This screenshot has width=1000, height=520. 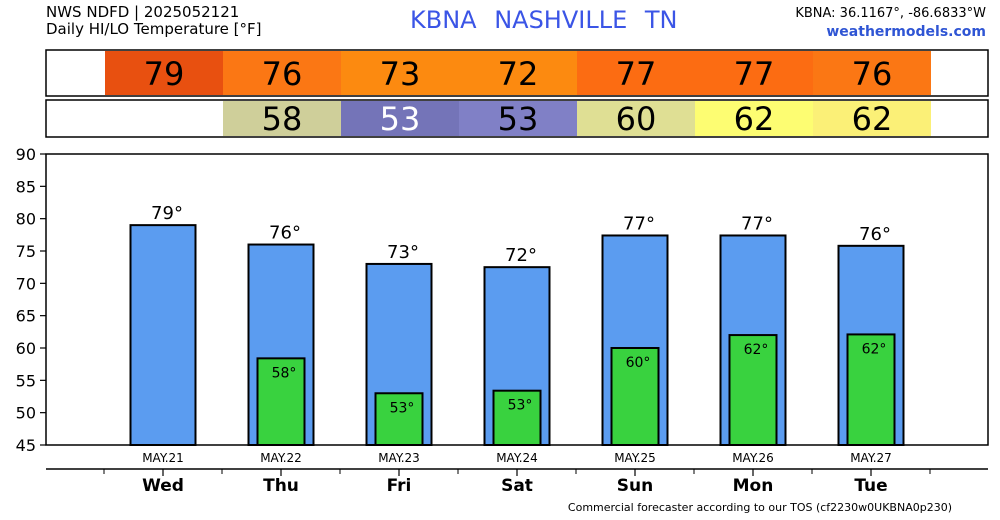 I want to click on high-temp-label: 72°, so click(x=521, y=255).